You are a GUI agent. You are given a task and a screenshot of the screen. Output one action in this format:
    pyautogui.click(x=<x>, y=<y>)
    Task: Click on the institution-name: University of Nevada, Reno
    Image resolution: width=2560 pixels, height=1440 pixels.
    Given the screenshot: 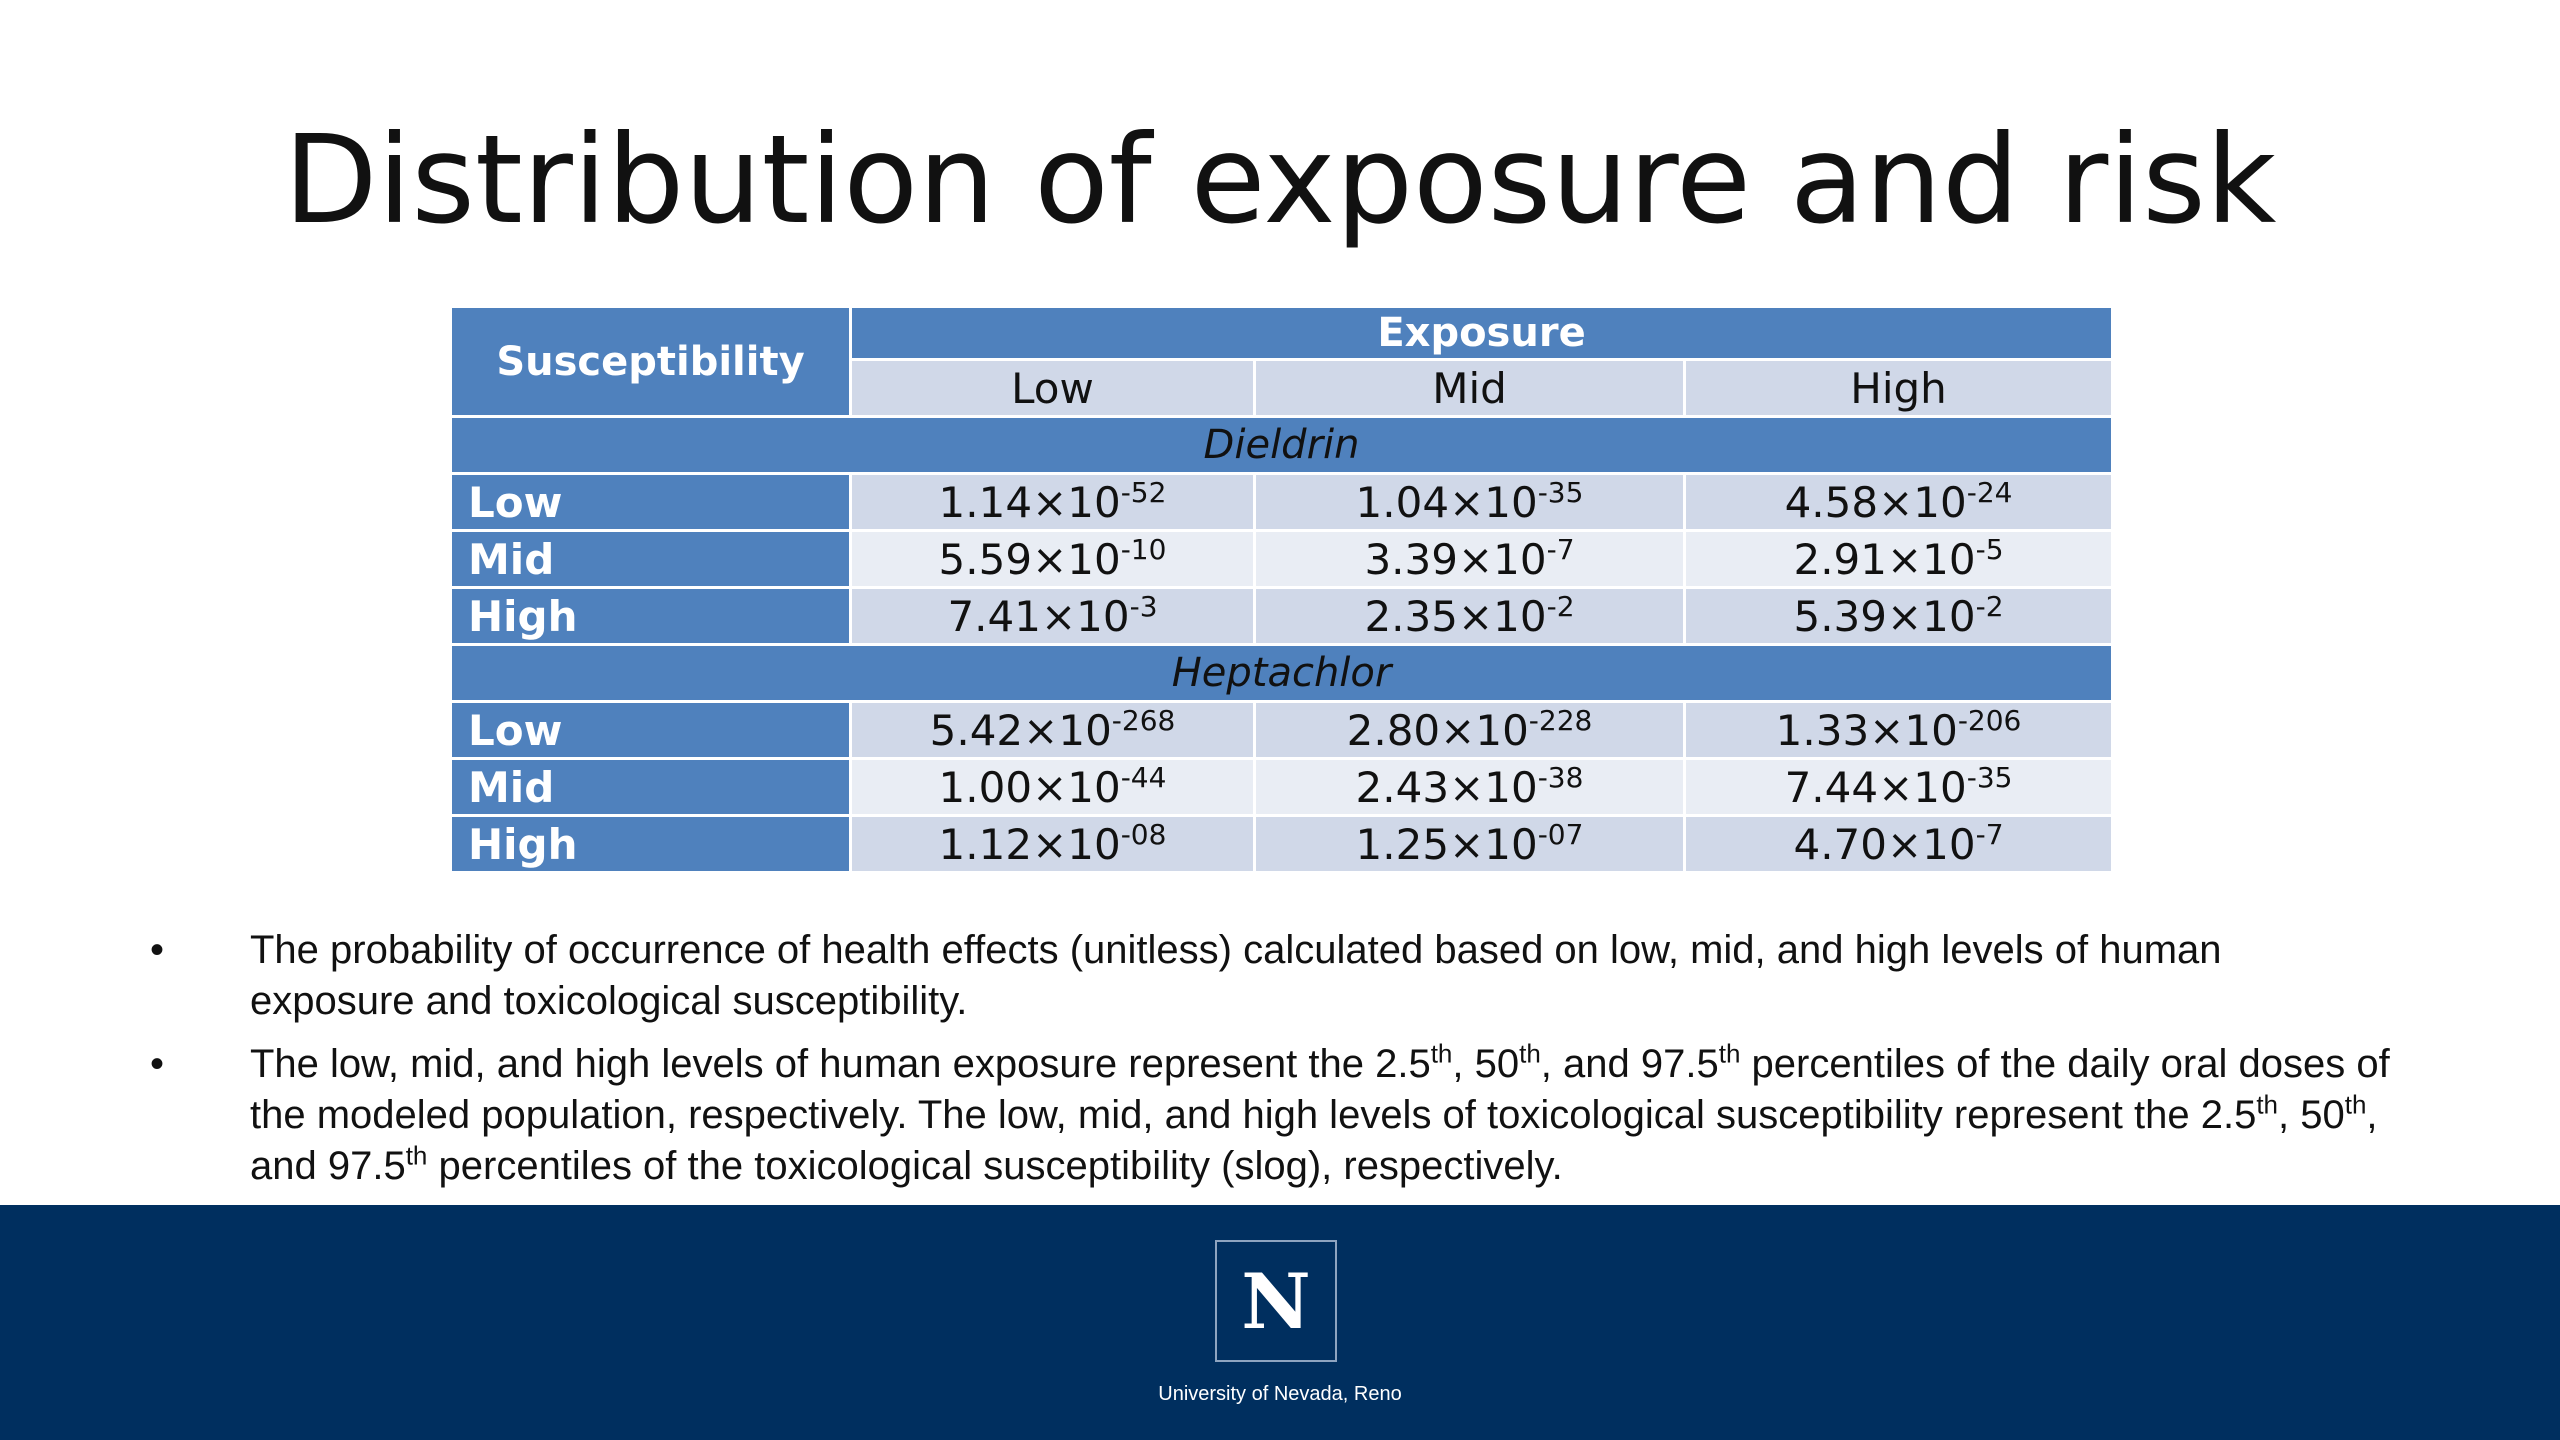 What is the action you would take?
    pyautogui.click(x=1280, y=1394)
    